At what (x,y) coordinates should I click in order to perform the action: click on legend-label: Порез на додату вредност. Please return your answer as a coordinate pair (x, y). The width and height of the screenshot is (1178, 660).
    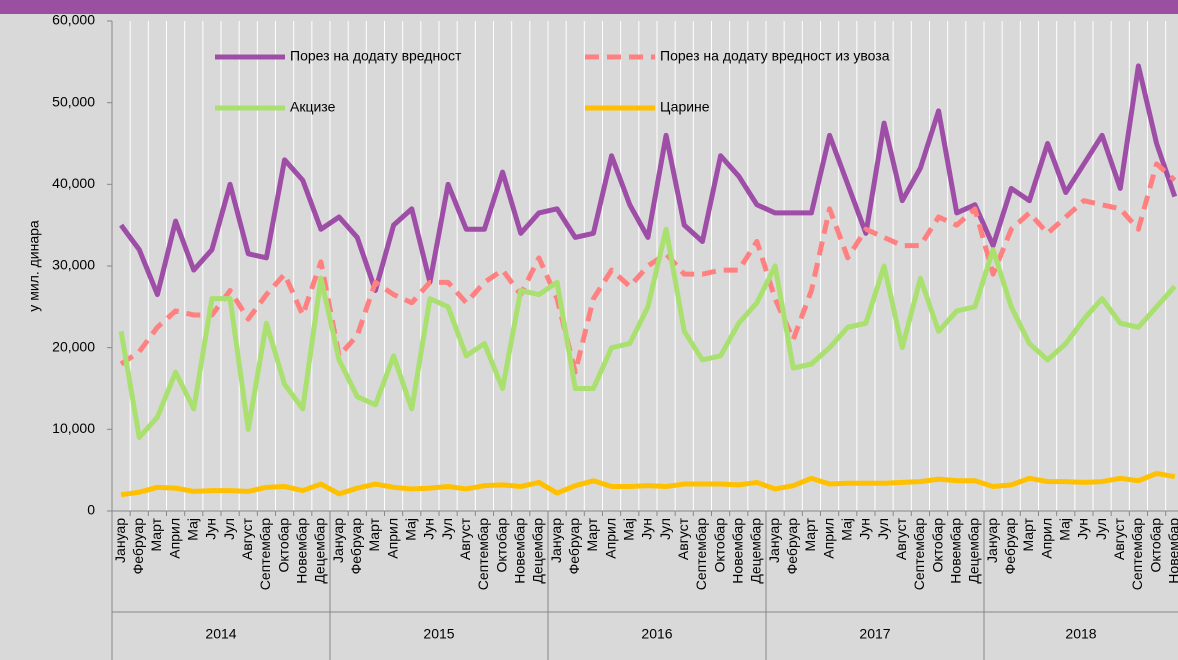
    Looking at the image, I should click on (376, 56).